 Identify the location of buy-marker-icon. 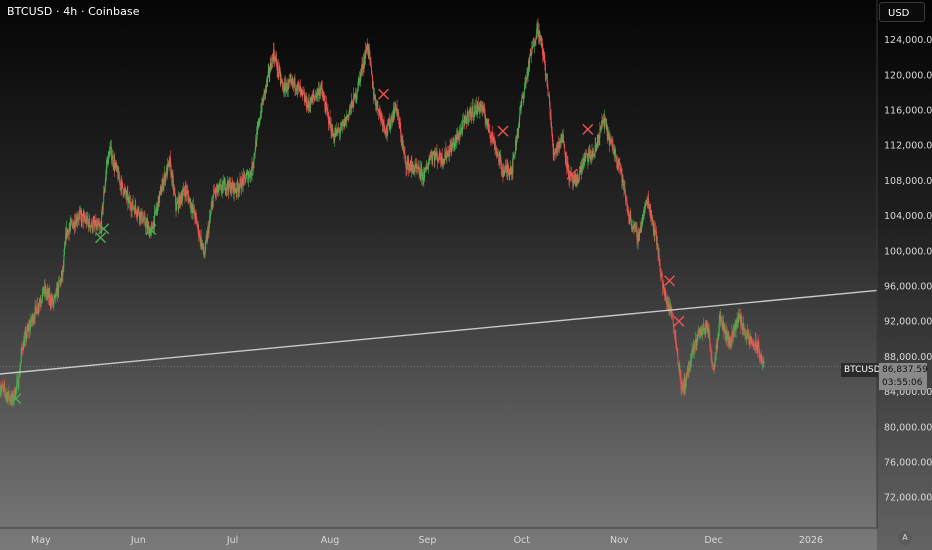
(104, 229).